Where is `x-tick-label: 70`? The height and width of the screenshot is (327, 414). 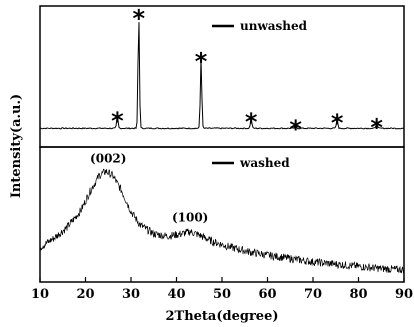
x-tick-label: 70 is located at coordinates (313, 294).